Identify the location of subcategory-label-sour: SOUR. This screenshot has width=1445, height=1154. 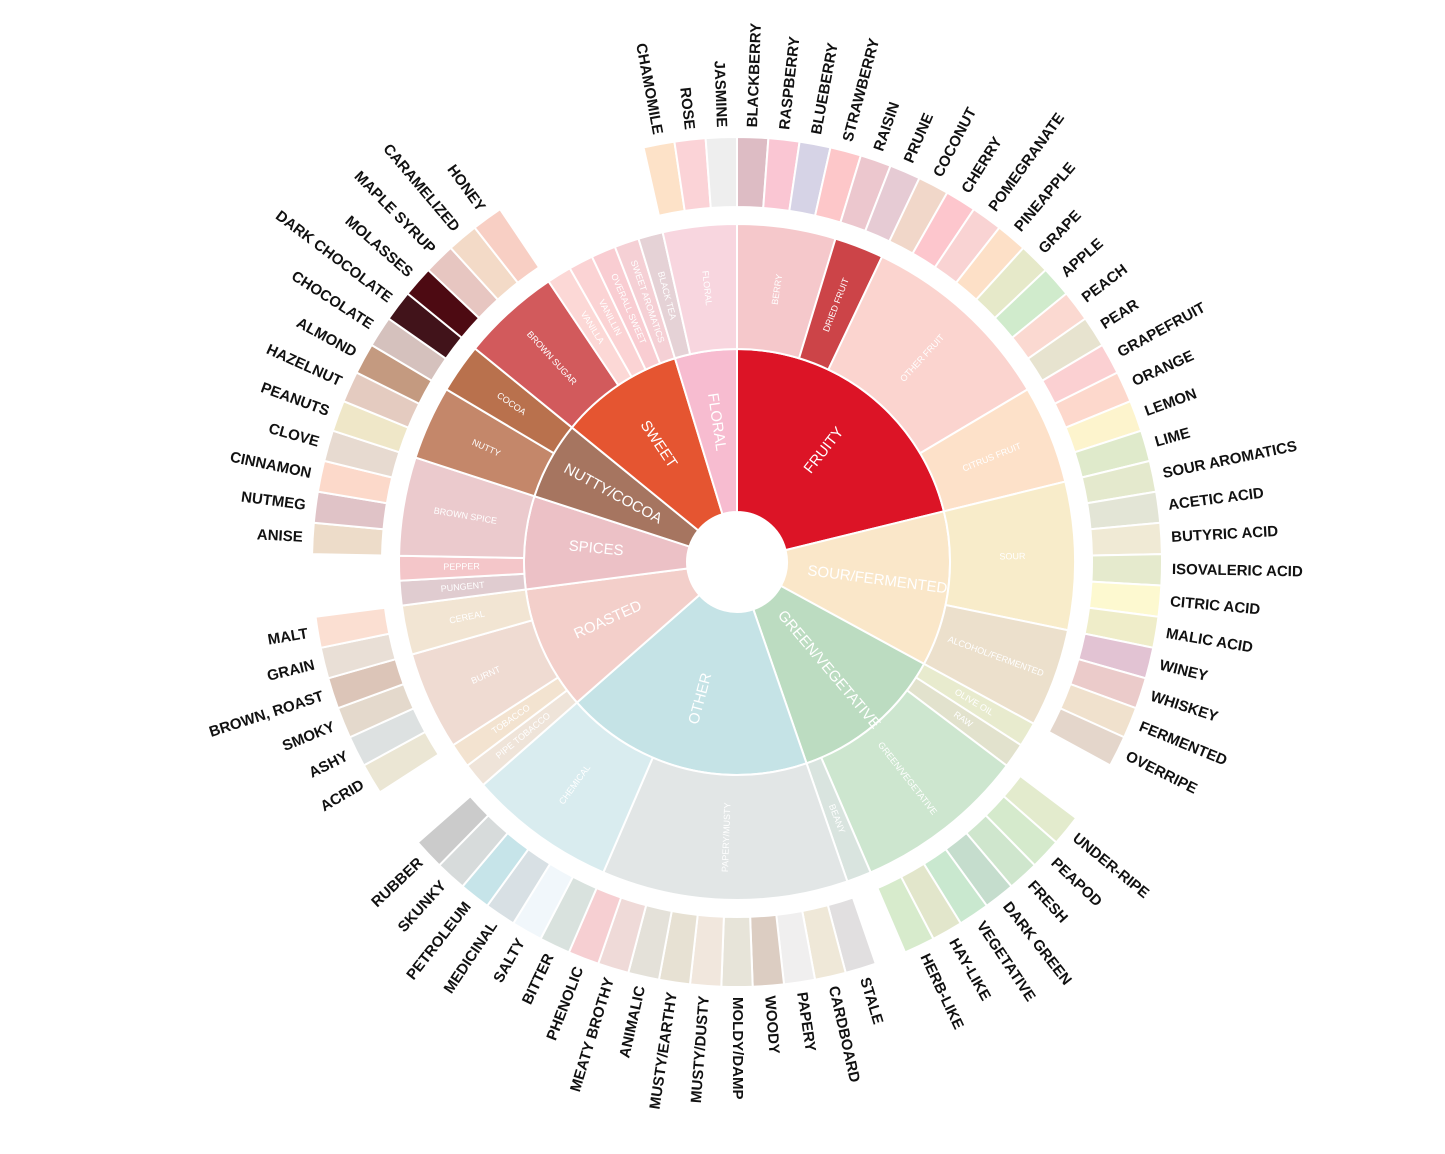
(1012, 556).